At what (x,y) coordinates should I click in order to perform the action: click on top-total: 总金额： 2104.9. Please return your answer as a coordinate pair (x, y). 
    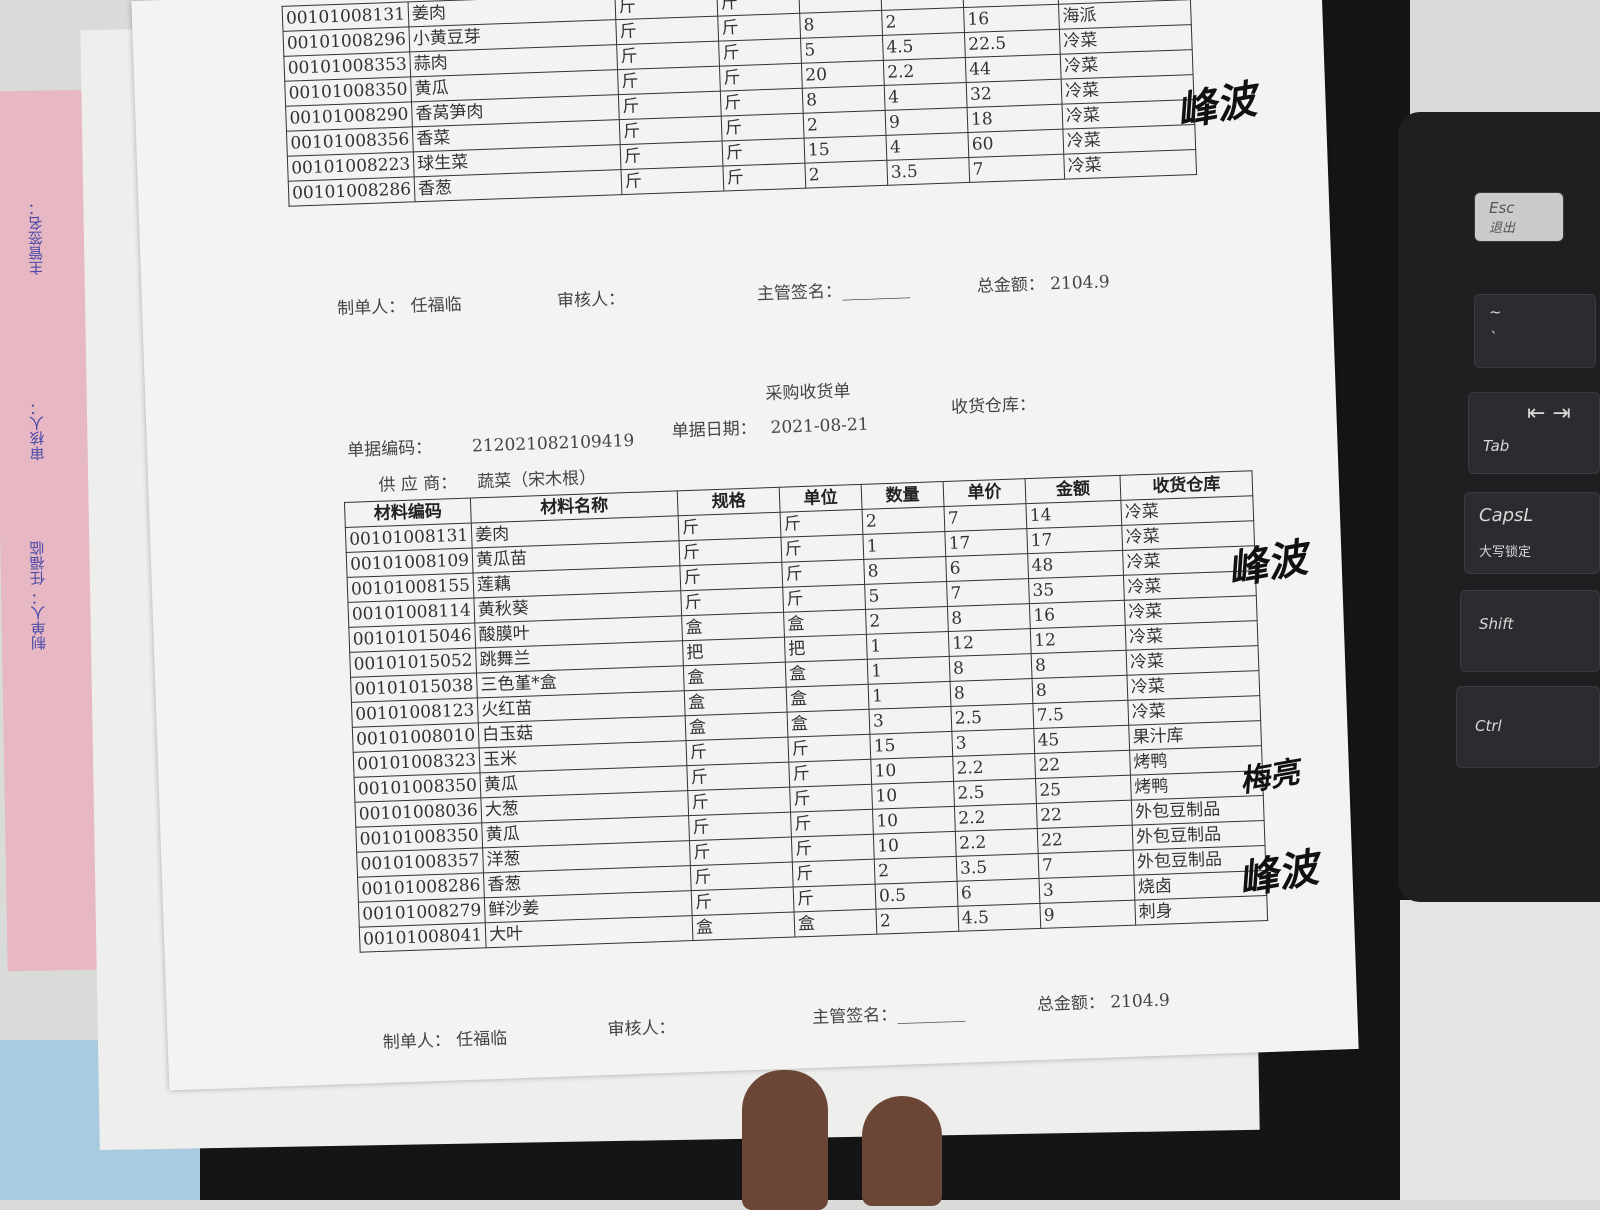
    Looking at the image, I should click on (1043, 282).